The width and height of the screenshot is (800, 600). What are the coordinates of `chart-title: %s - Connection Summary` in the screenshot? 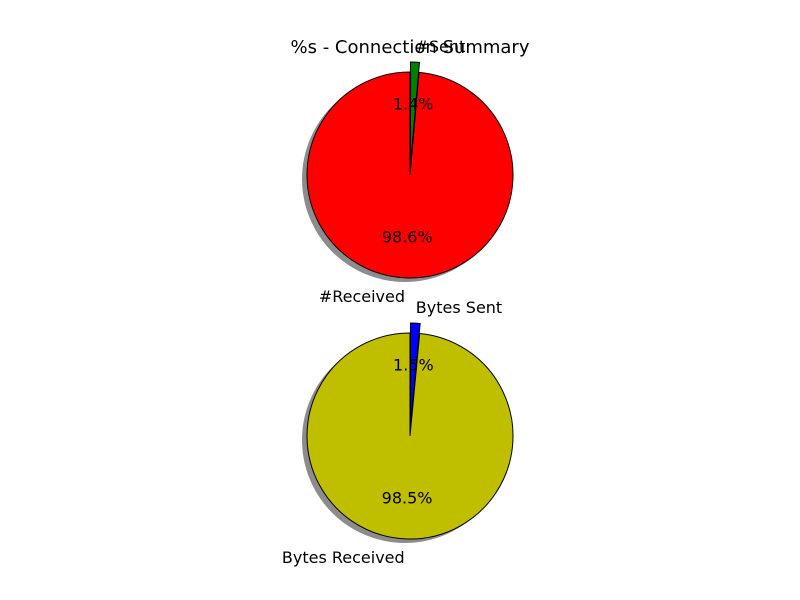 It's located at (410, 47).